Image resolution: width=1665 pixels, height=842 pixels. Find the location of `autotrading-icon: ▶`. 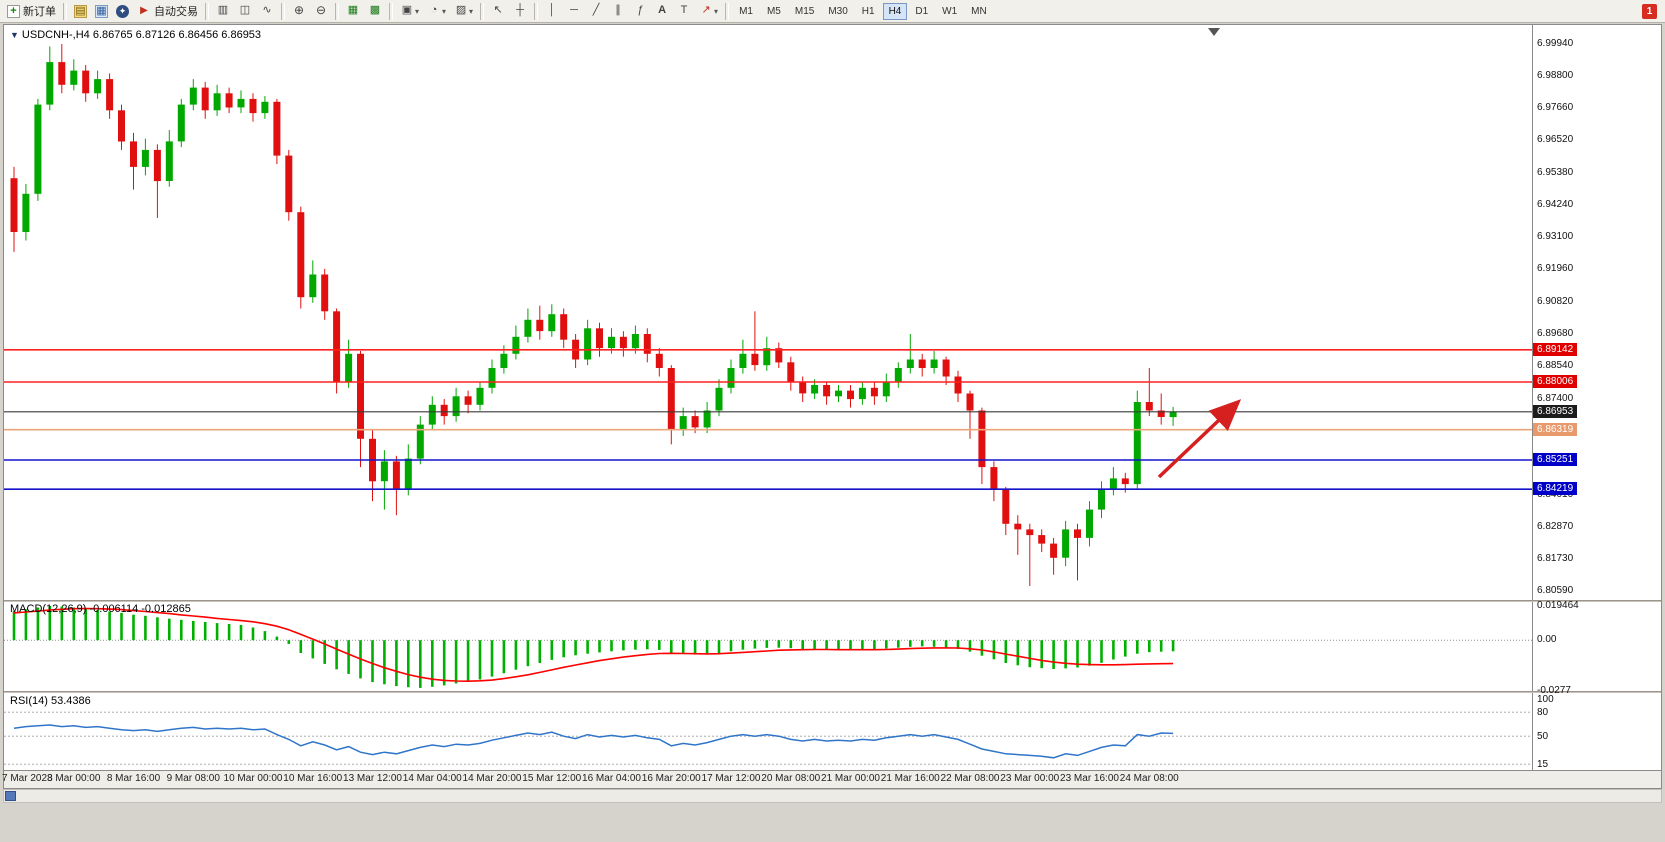

autotrading-icon: ▶ is located at coordinates (144, 10).